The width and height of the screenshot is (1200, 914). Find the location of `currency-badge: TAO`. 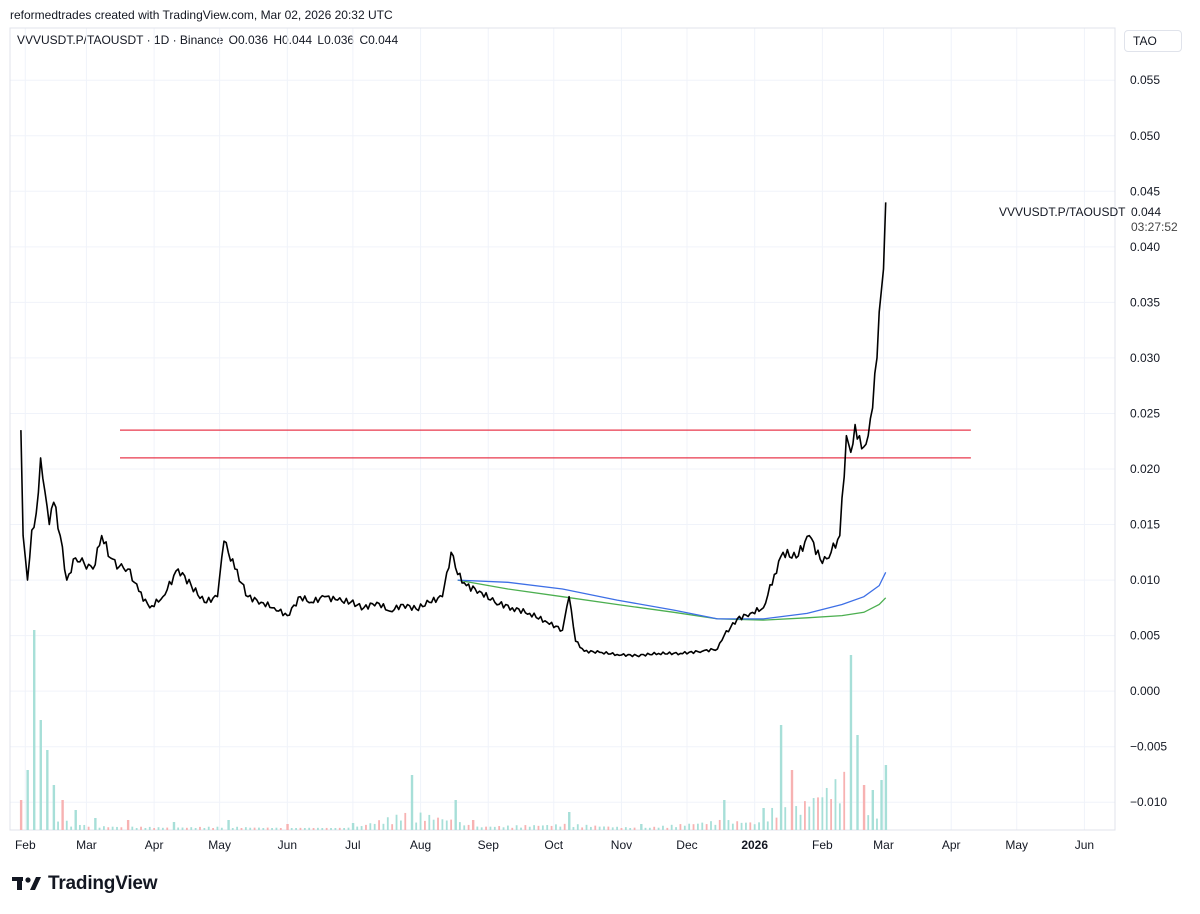

currency-badge: TAO is located at coordinates (1153, 41).